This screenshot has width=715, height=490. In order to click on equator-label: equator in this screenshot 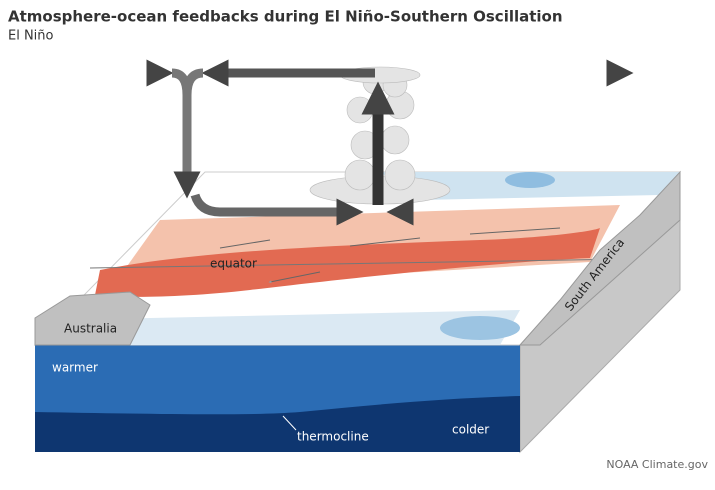, I will do `click(233, 264)`.